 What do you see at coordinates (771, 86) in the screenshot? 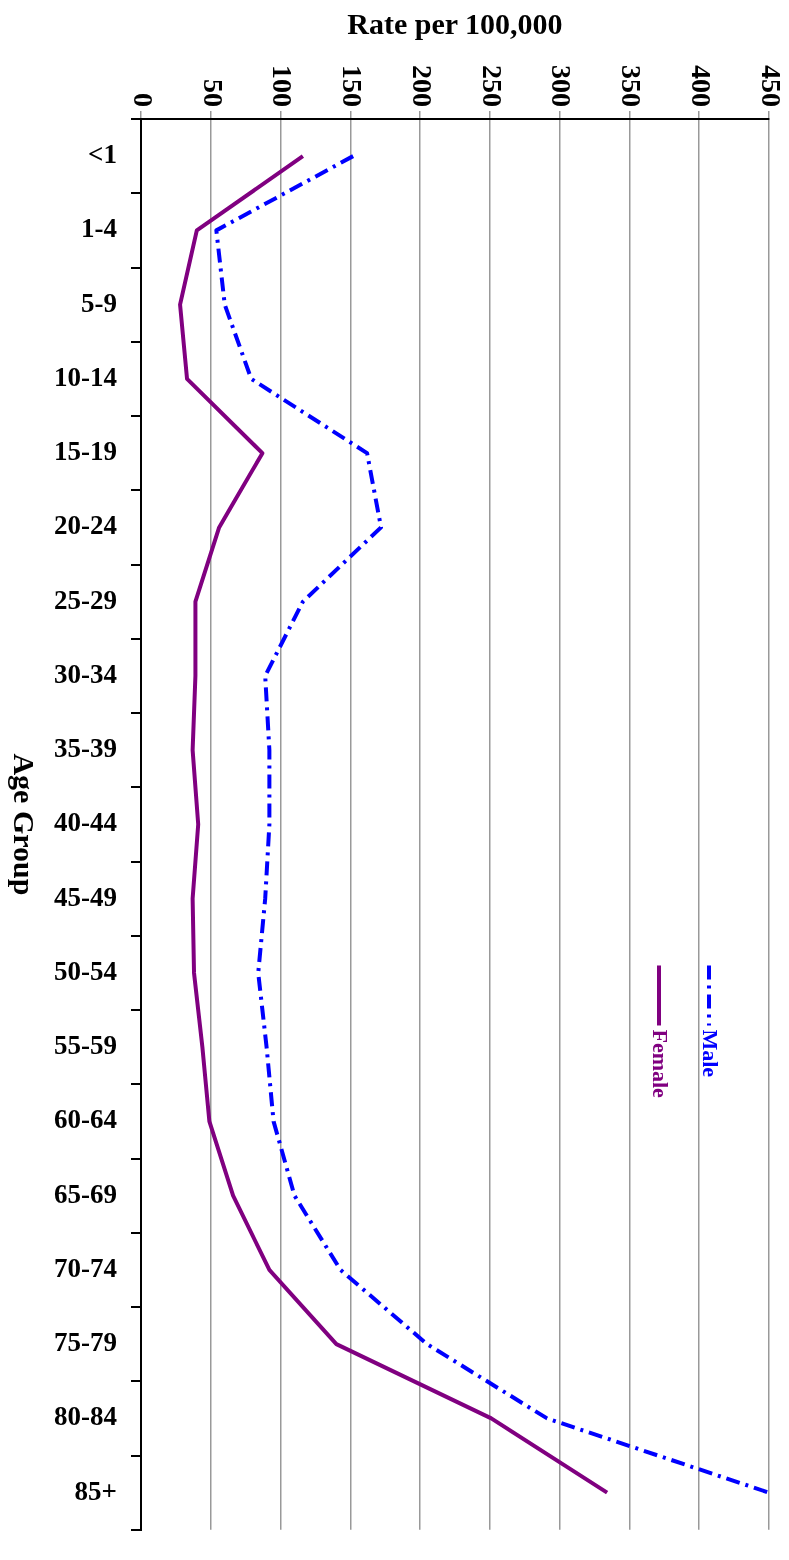
I see `x-tick-label: 450` at bounding box center [771, 86].